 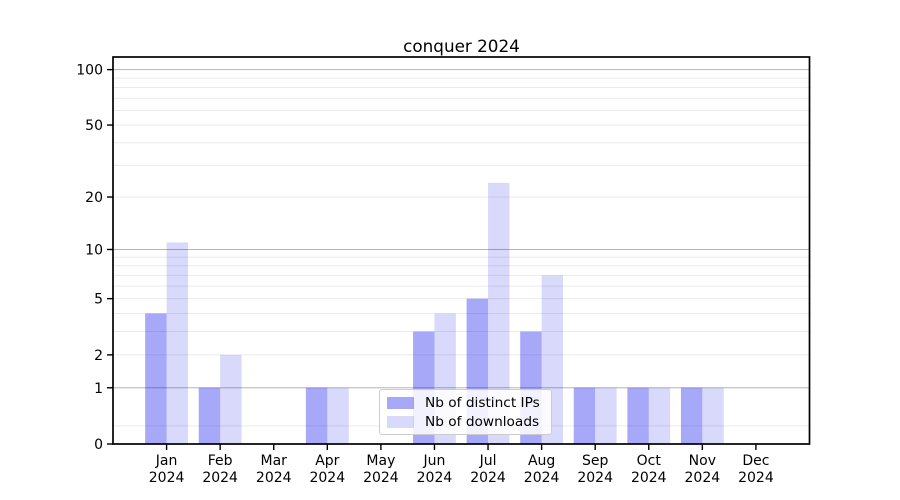 What do you see at coordinates (274, 461) in the screenshot?
I see `x-tick-label-month: Mar` at bounding box center [274, 461].